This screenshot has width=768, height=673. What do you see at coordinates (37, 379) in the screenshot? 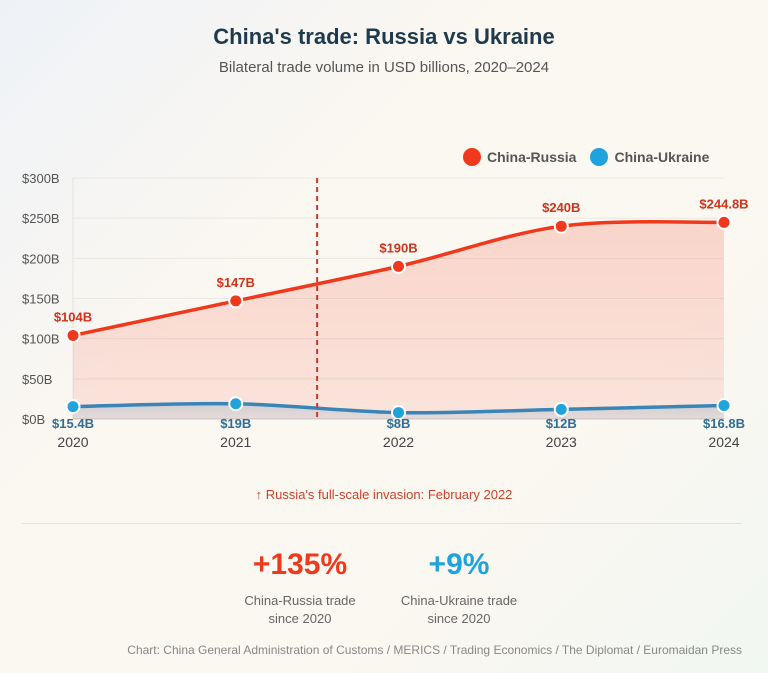
I see `y-tick-label: $50B` at bounding box center [37, 379].